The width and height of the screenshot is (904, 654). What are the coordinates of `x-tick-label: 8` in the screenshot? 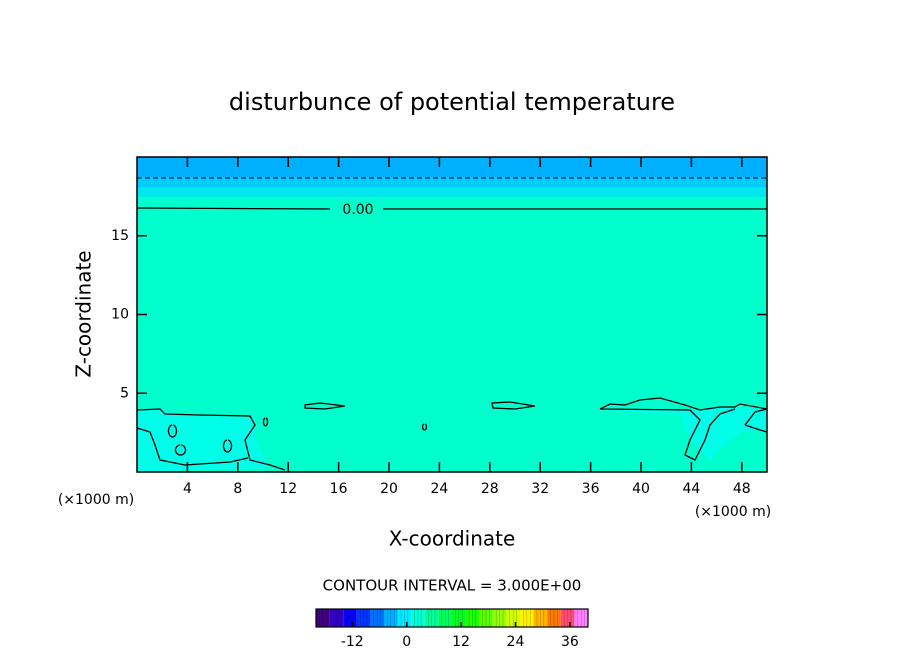 It's located at (237, 489).